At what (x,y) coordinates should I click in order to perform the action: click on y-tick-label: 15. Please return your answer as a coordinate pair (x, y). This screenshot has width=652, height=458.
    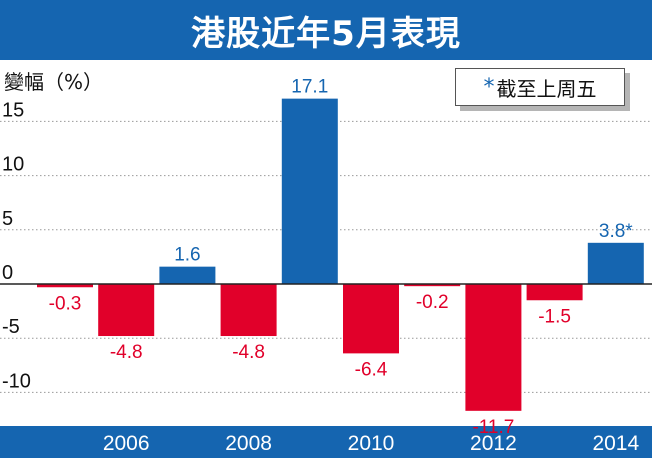
    Looking at the image, I should click on (13, 110).